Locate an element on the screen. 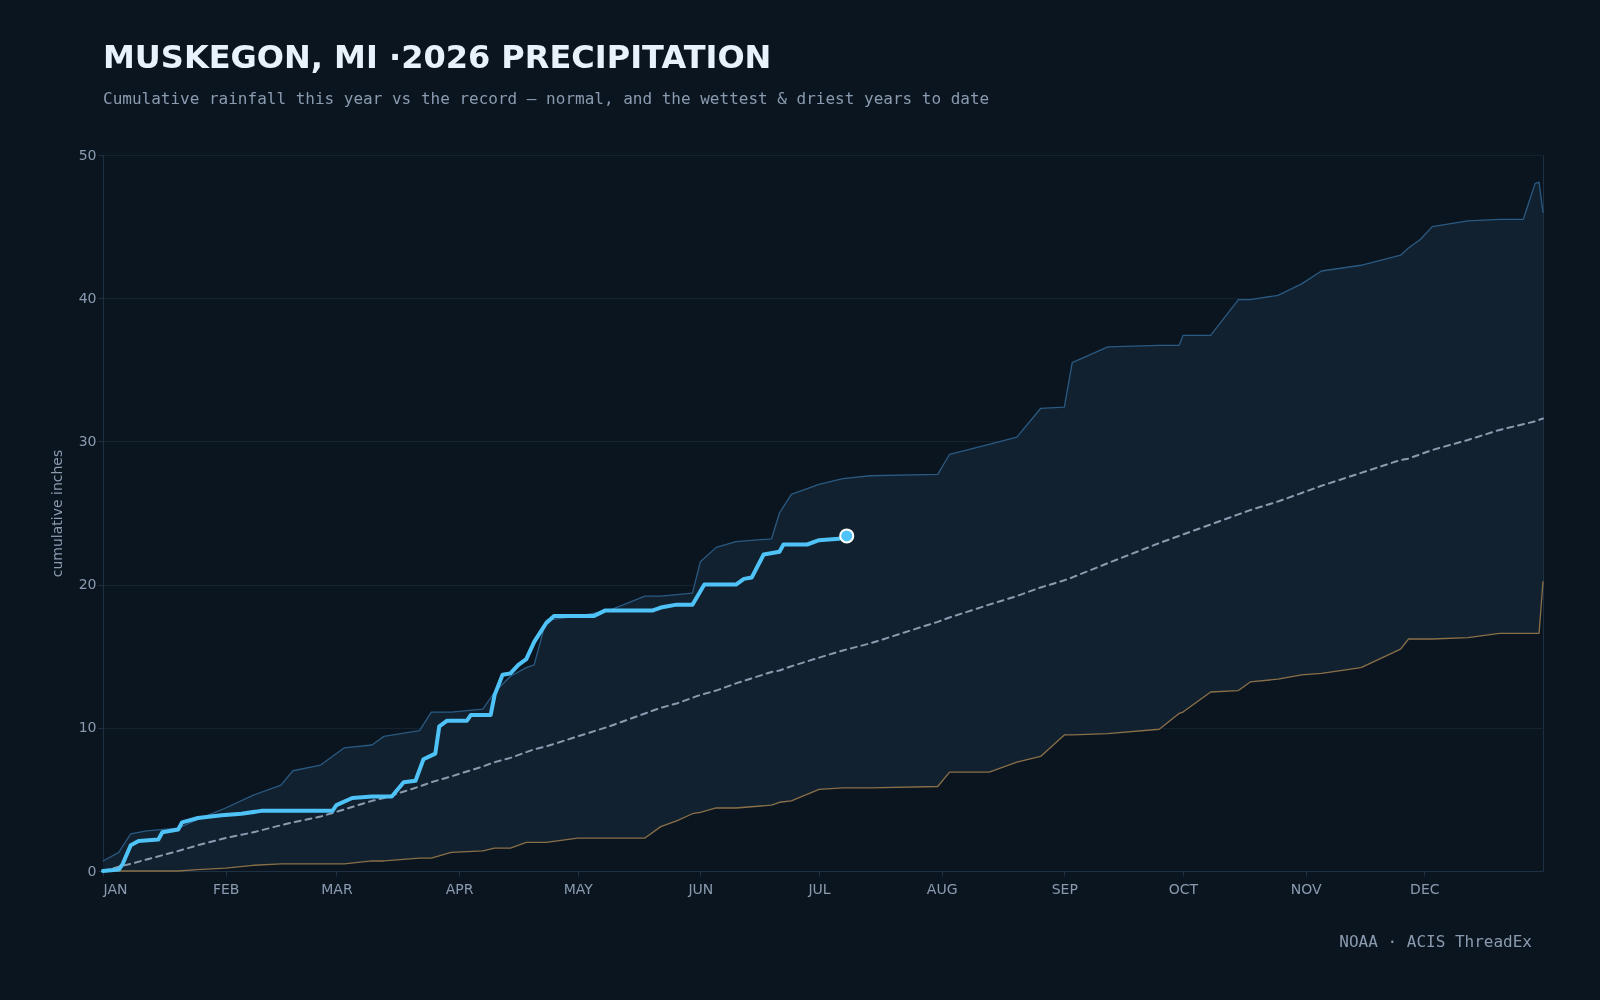 This screenshot has width=1600, height=1000. x-tick-label: OCT is located at coordinates (1183, 888).